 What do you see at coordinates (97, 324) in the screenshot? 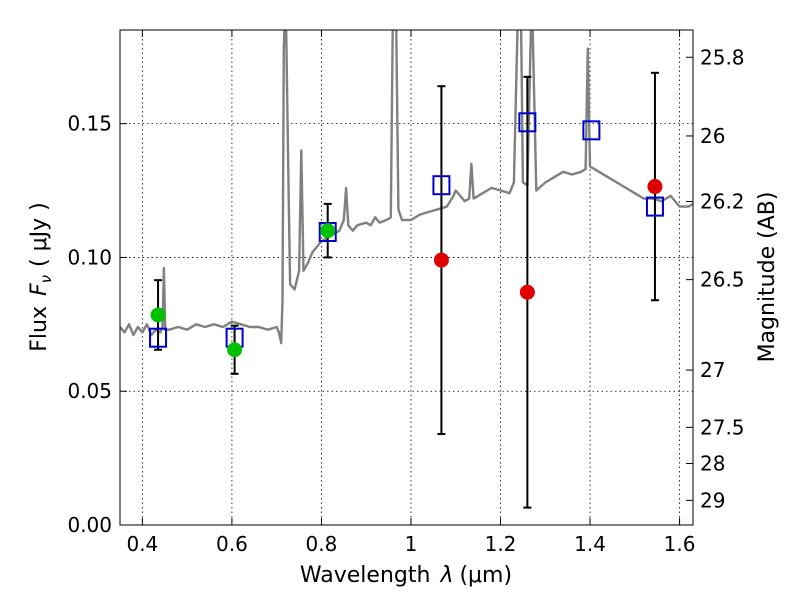
I see `y-axis-ticks: 0.00 0.05 0.10 0.15` at bounding box center [97, 324].